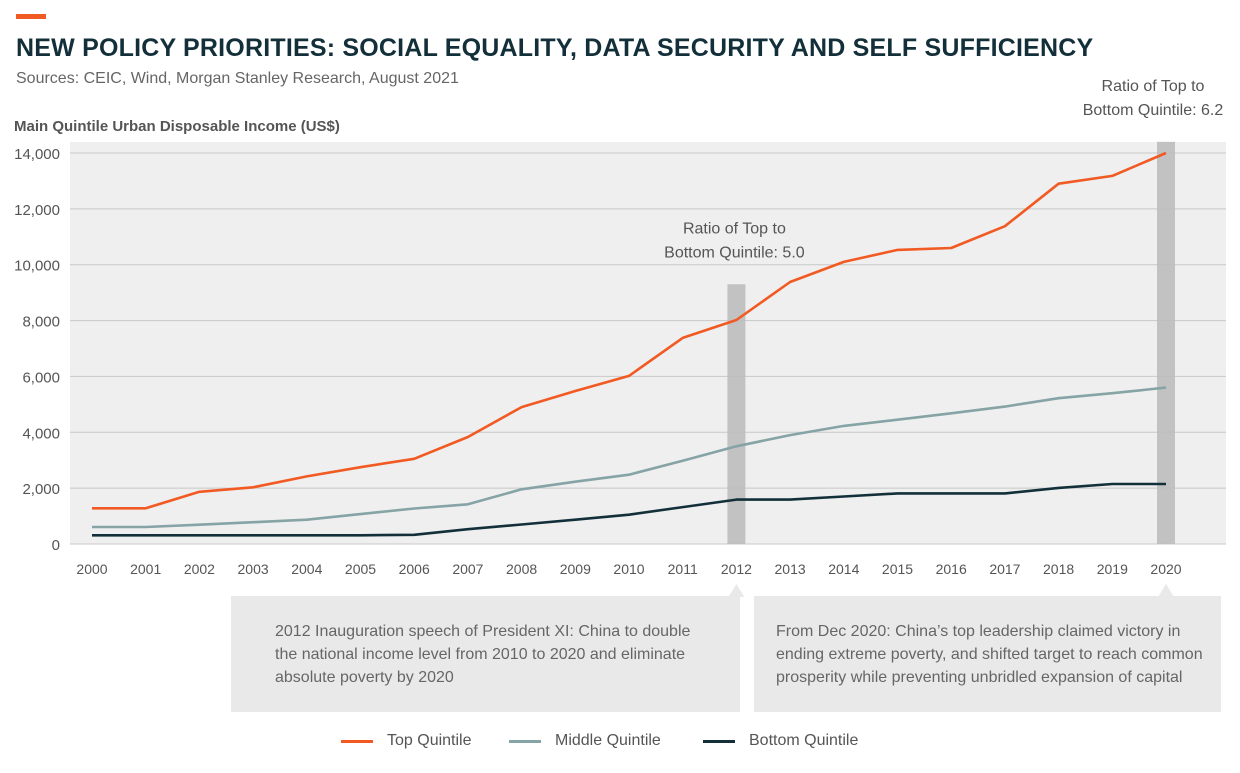 The width and height of the screenshot is (1240, 773). Describe the element at coordinates (364, 677) in the screenshot. I see `callout-2012-line-3: absolute poverty by 2020` at that location.